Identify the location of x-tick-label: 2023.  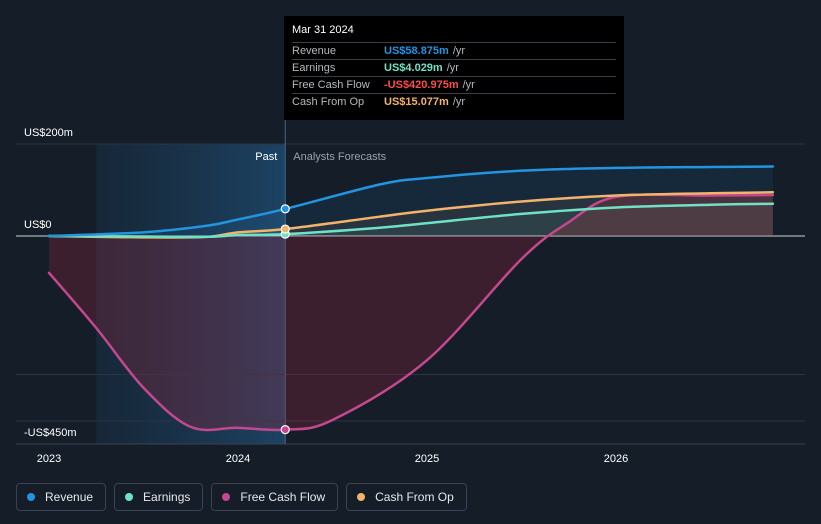
(49, 459).